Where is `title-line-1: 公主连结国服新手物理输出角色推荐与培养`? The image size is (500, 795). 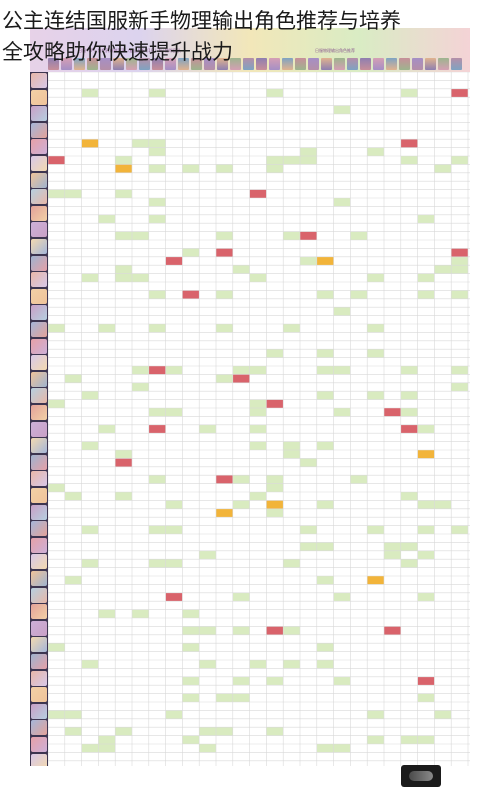 title-line-1: 公主连结国服新手物理输出角色推荐与培养 is located at coordinates (201, 21).